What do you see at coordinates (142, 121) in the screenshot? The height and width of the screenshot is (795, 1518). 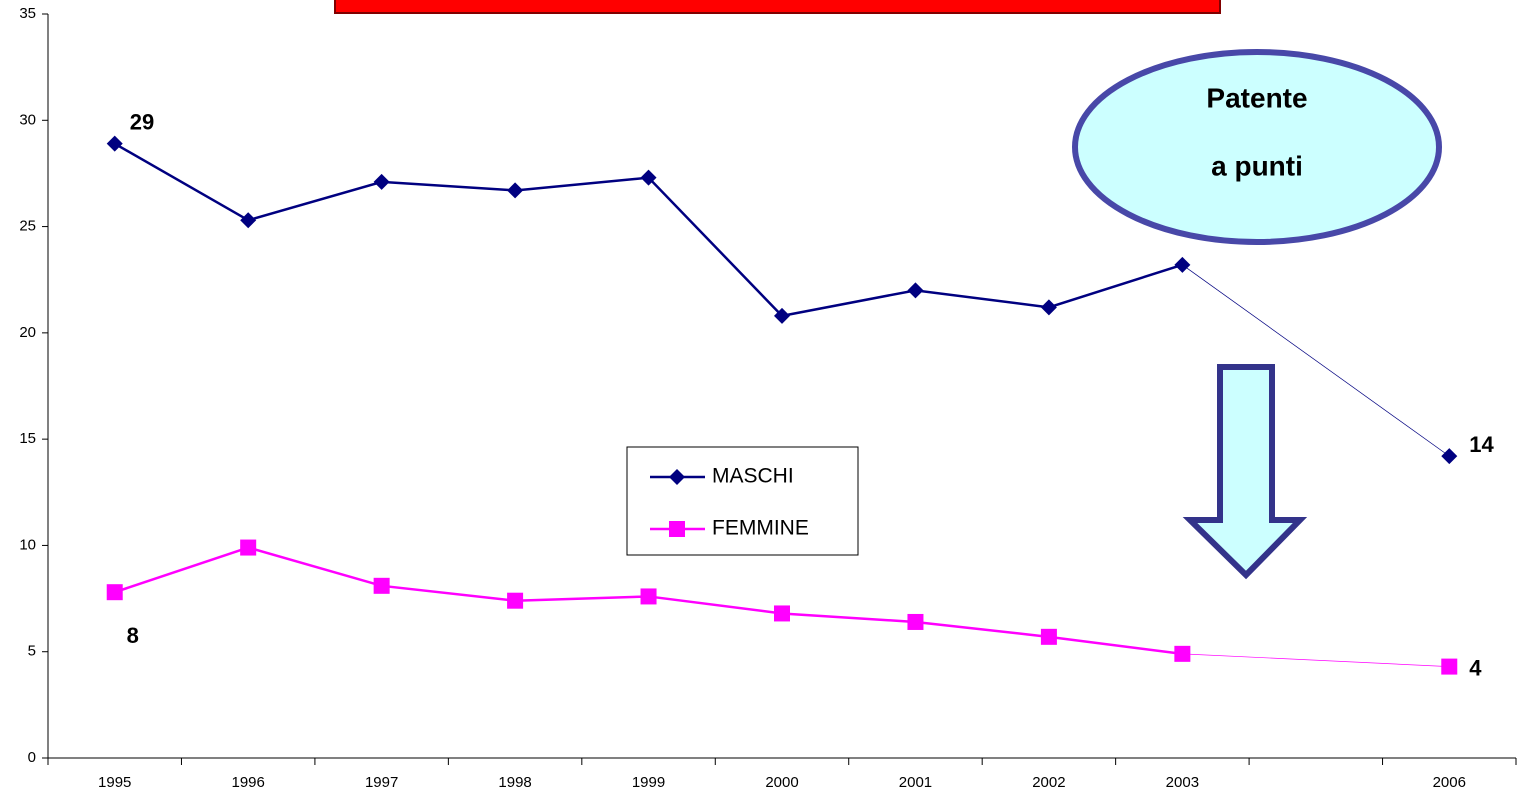 I see `data-label: 29` at bounding box center [142, 121].